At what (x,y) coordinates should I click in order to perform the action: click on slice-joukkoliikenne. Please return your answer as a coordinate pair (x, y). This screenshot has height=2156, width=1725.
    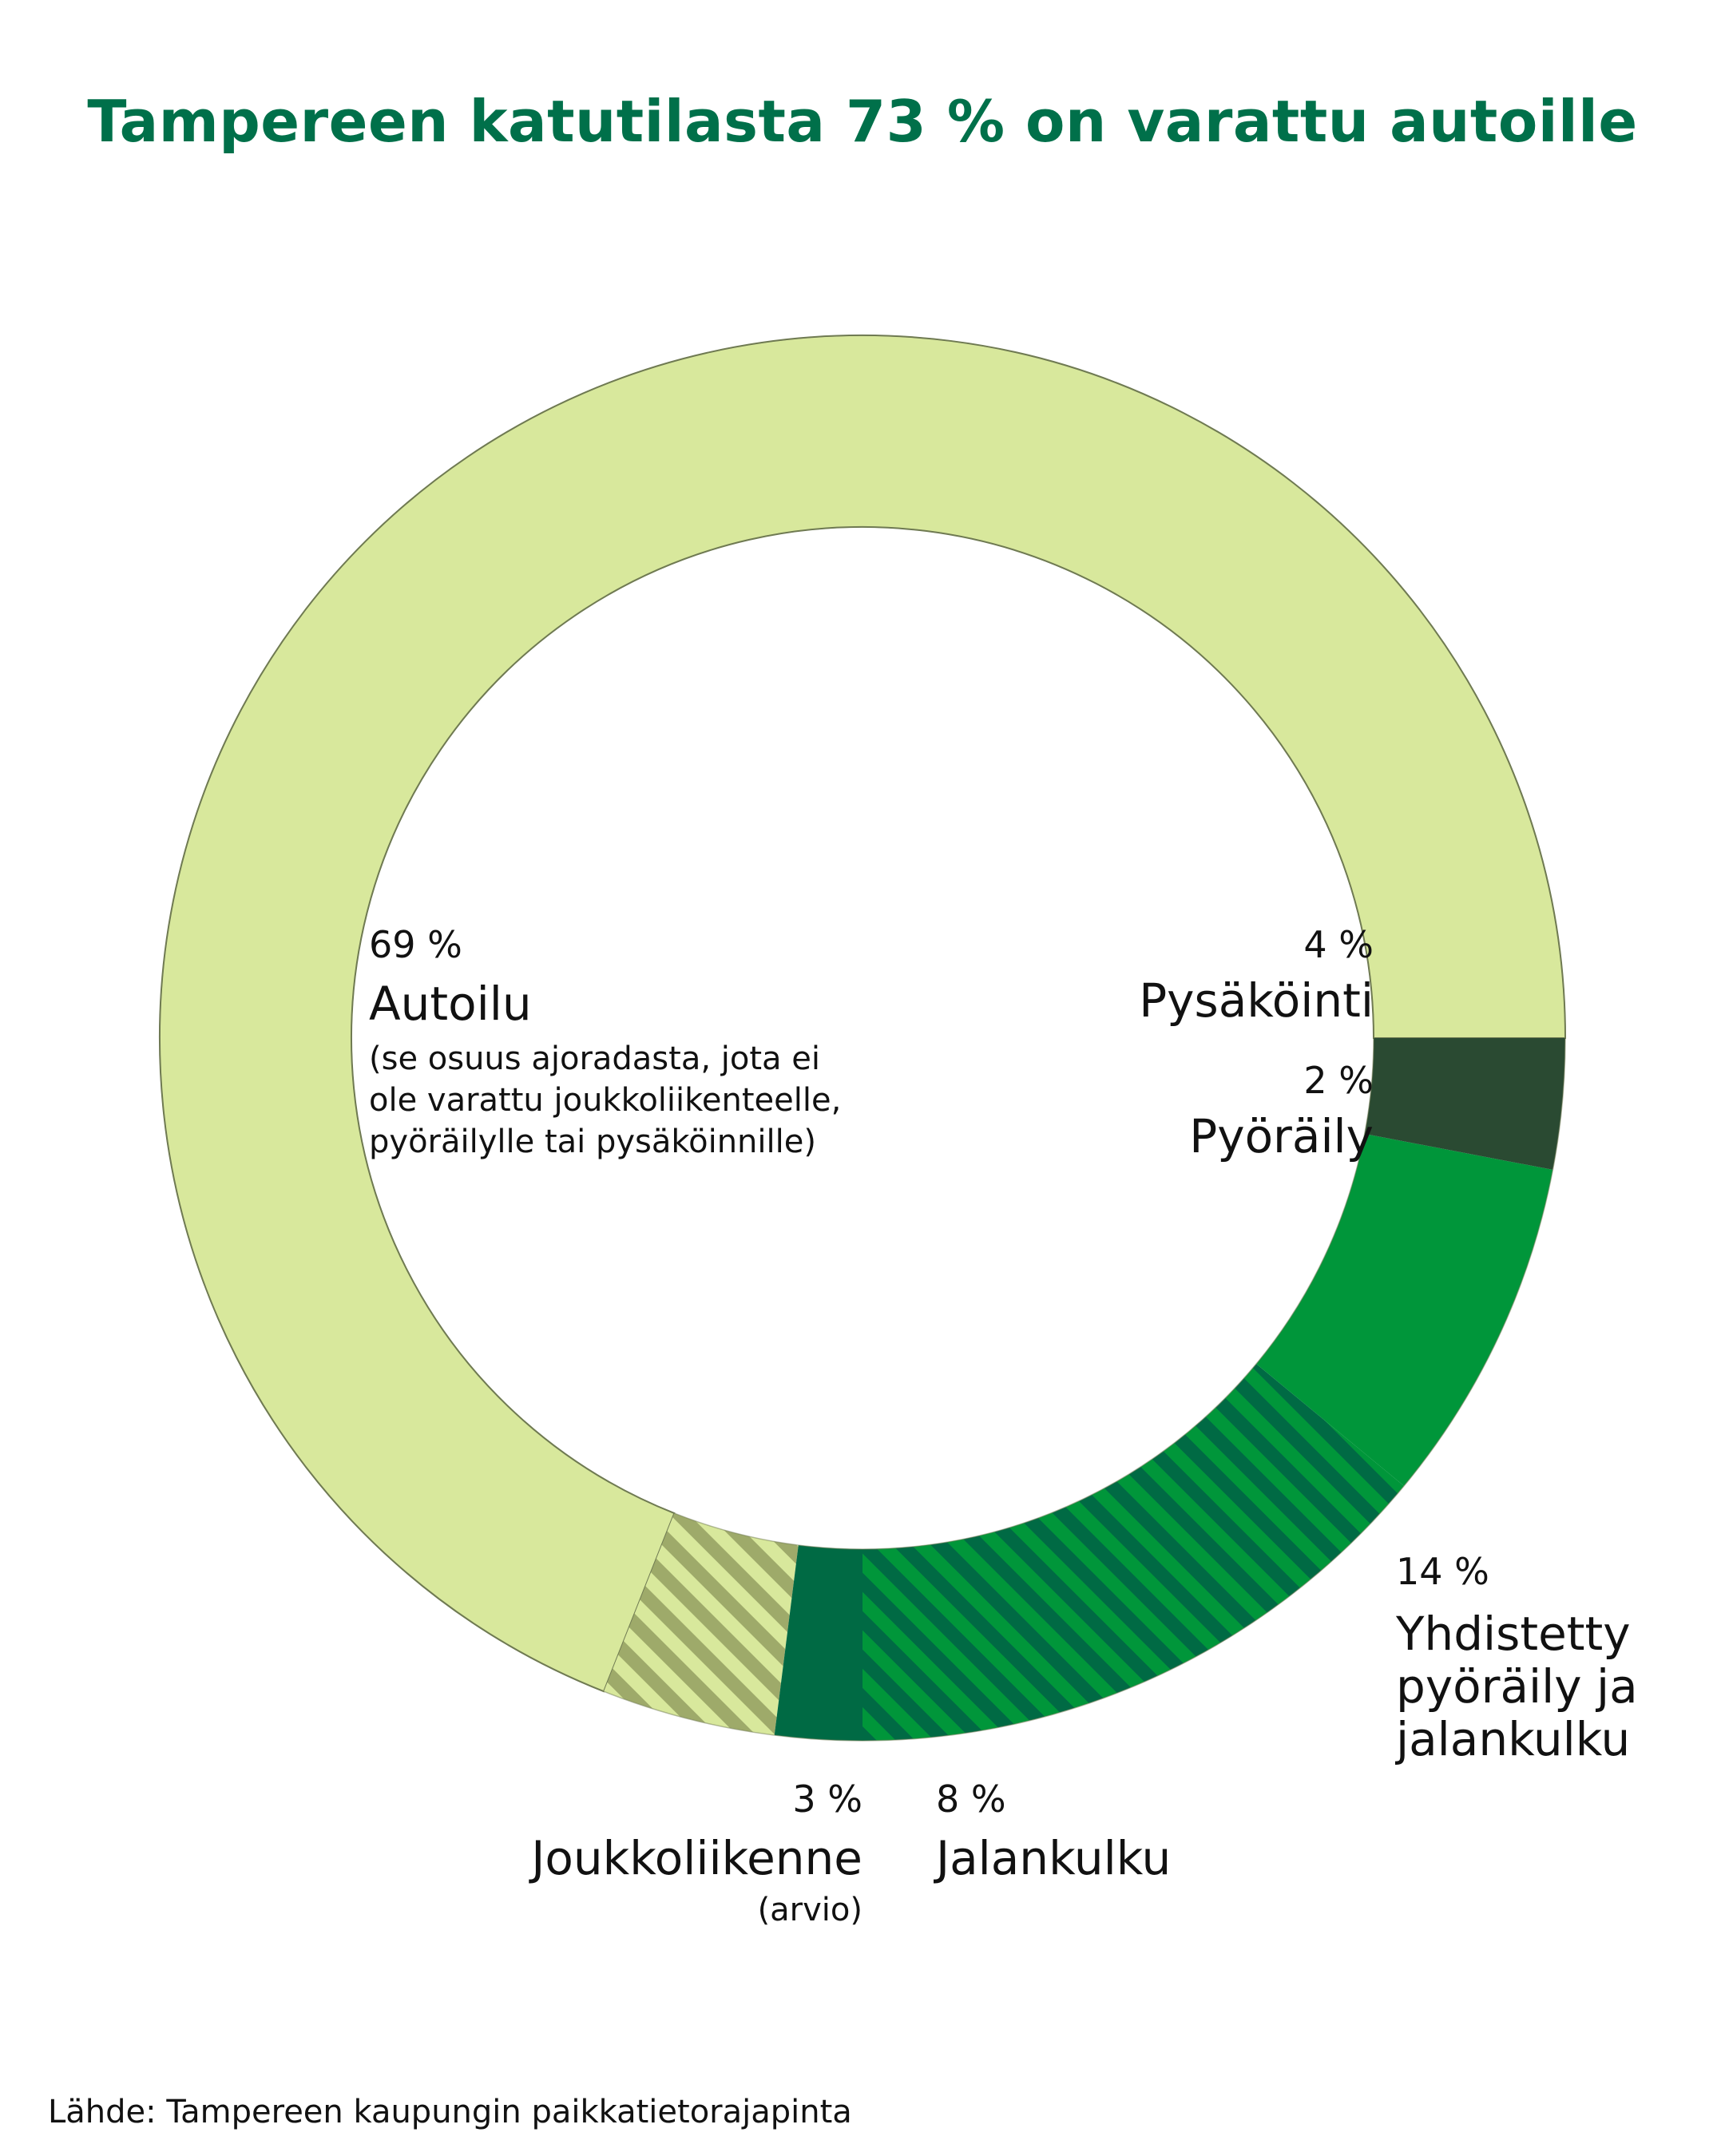
    Looking at the image, I should click on (1465, 1104).